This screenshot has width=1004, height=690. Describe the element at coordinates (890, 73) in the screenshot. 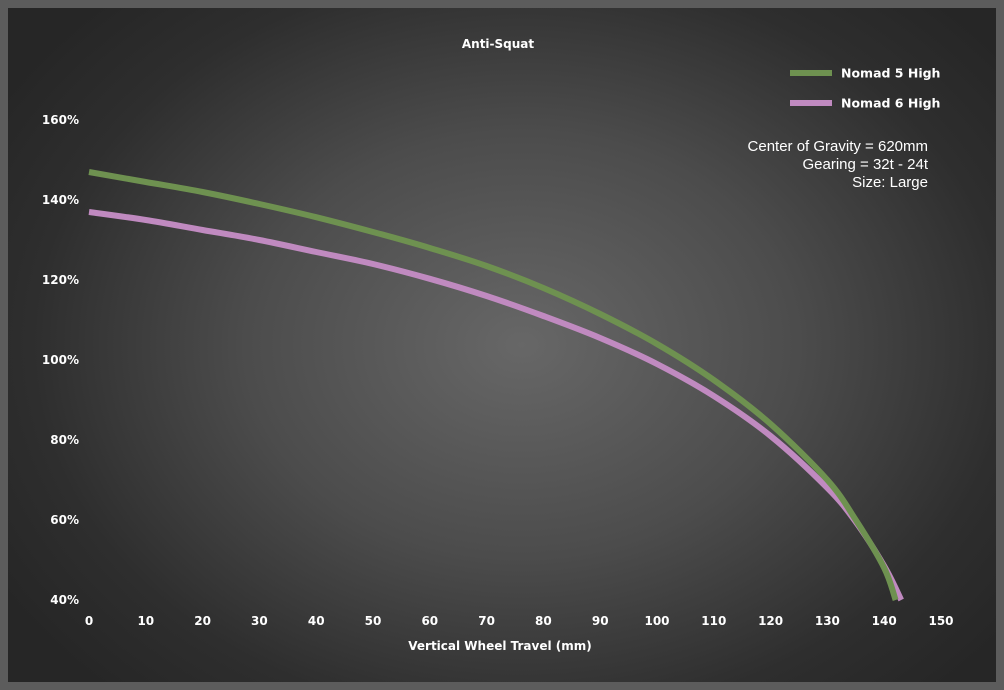

I see `legend-label: Nomad 5 High` at that location.